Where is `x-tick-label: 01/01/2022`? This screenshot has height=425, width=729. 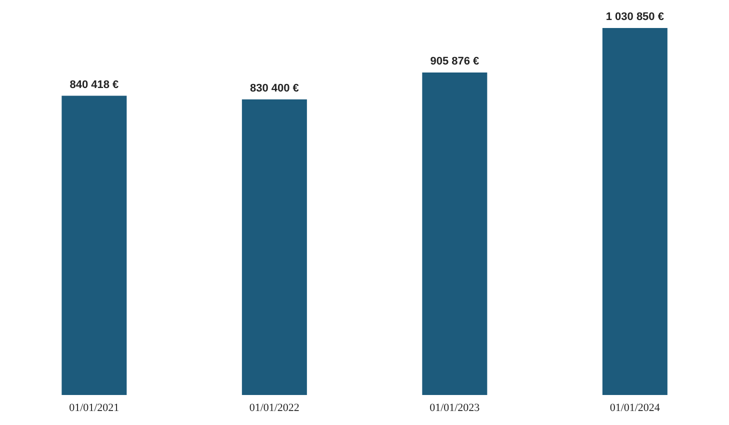
x-tick-label: 01/01/2022 is located at coordinates (274, 408).